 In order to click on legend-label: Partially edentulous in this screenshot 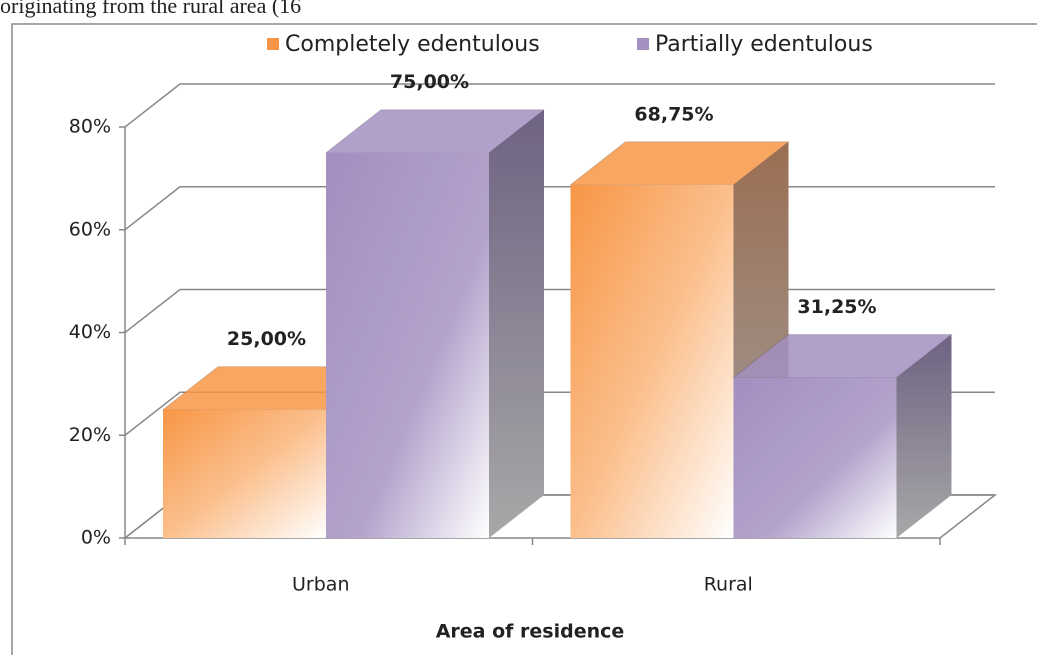, I will do `click(764, 44)`.